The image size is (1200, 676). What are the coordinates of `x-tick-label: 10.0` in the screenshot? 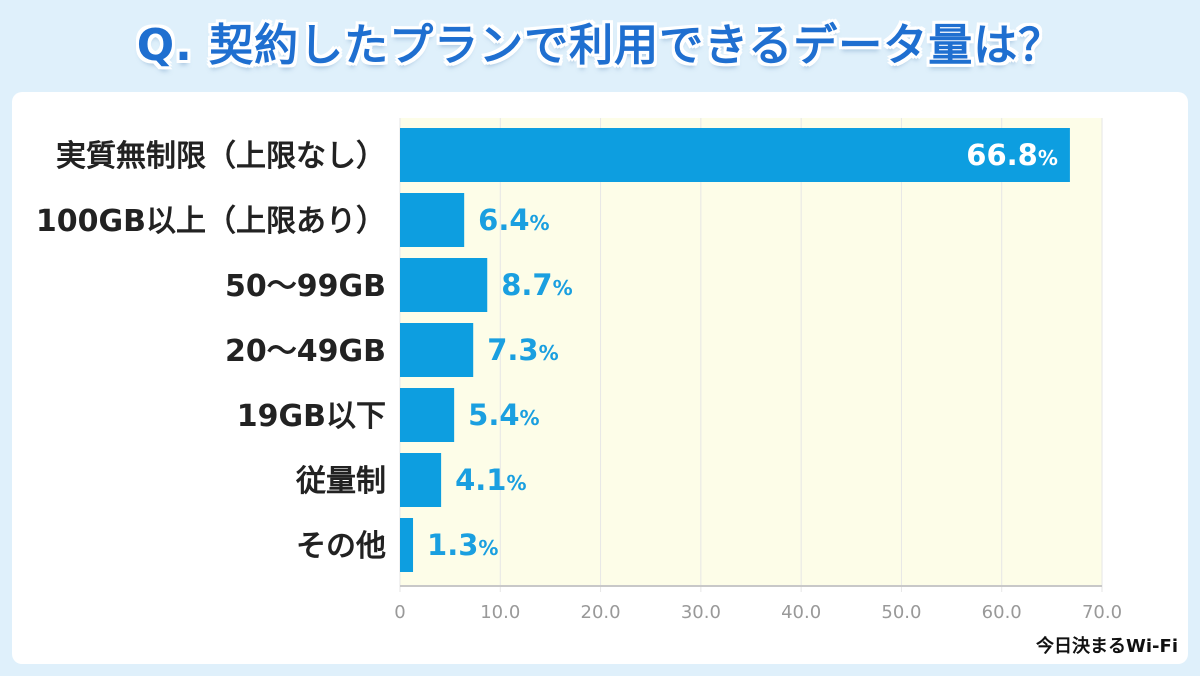 It's located at (500, 612).